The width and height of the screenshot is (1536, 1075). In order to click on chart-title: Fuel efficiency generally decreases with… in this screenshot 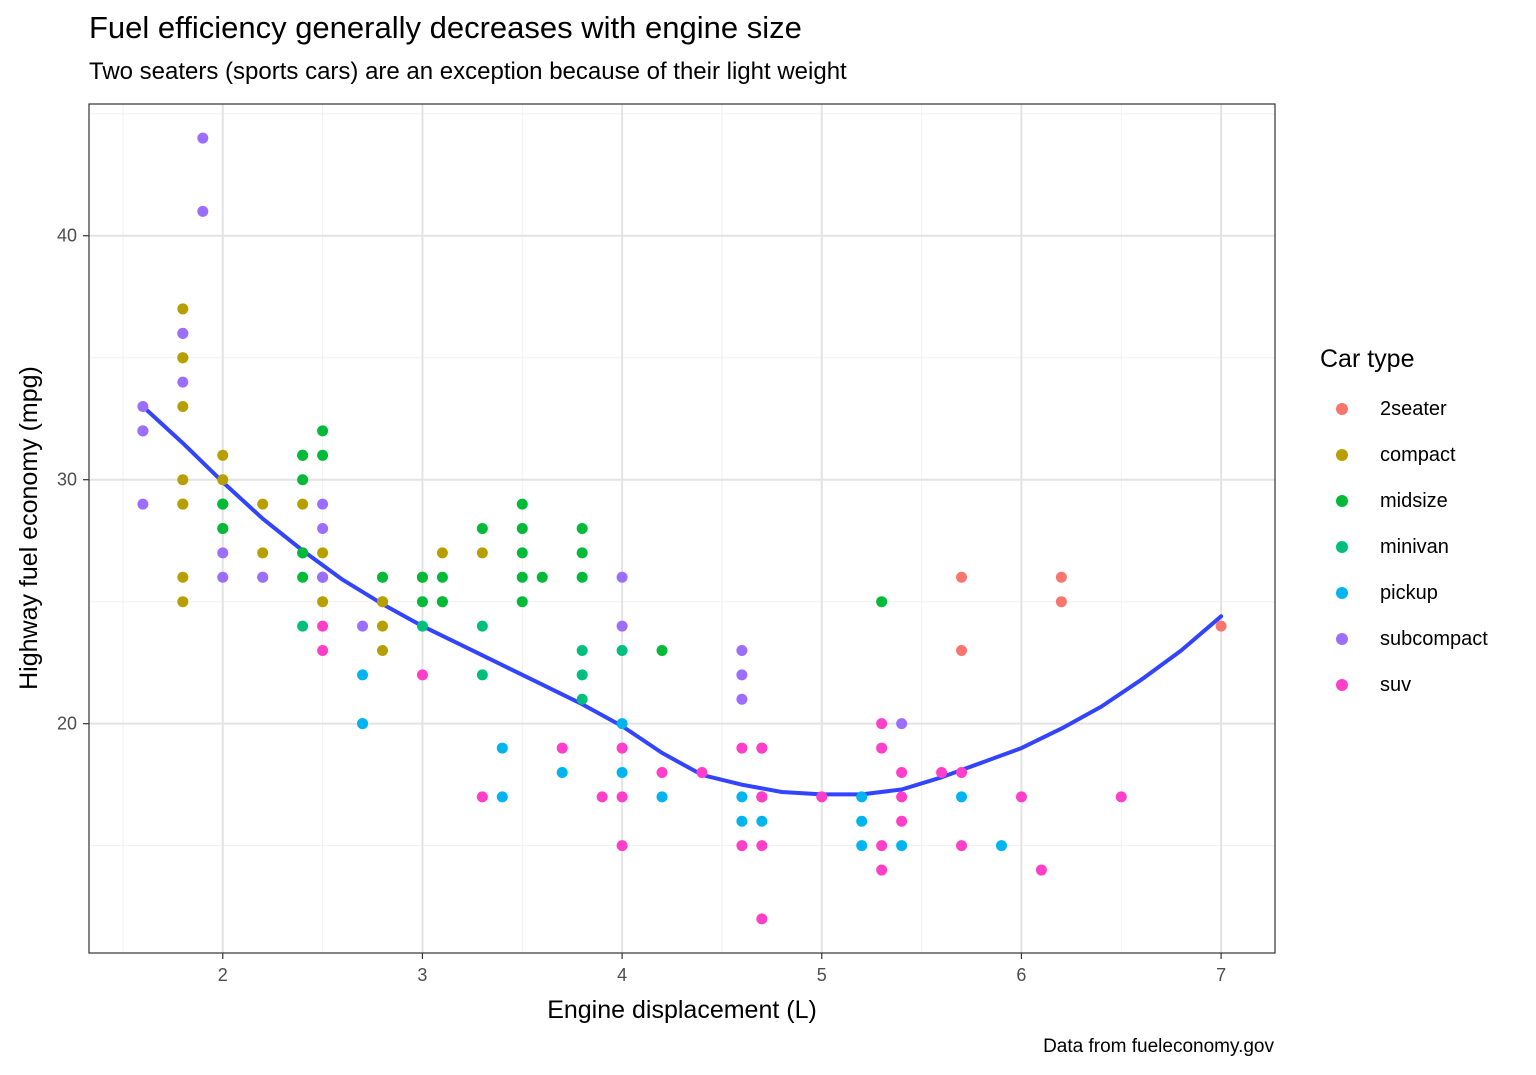, I will do `click(445, 27)`.